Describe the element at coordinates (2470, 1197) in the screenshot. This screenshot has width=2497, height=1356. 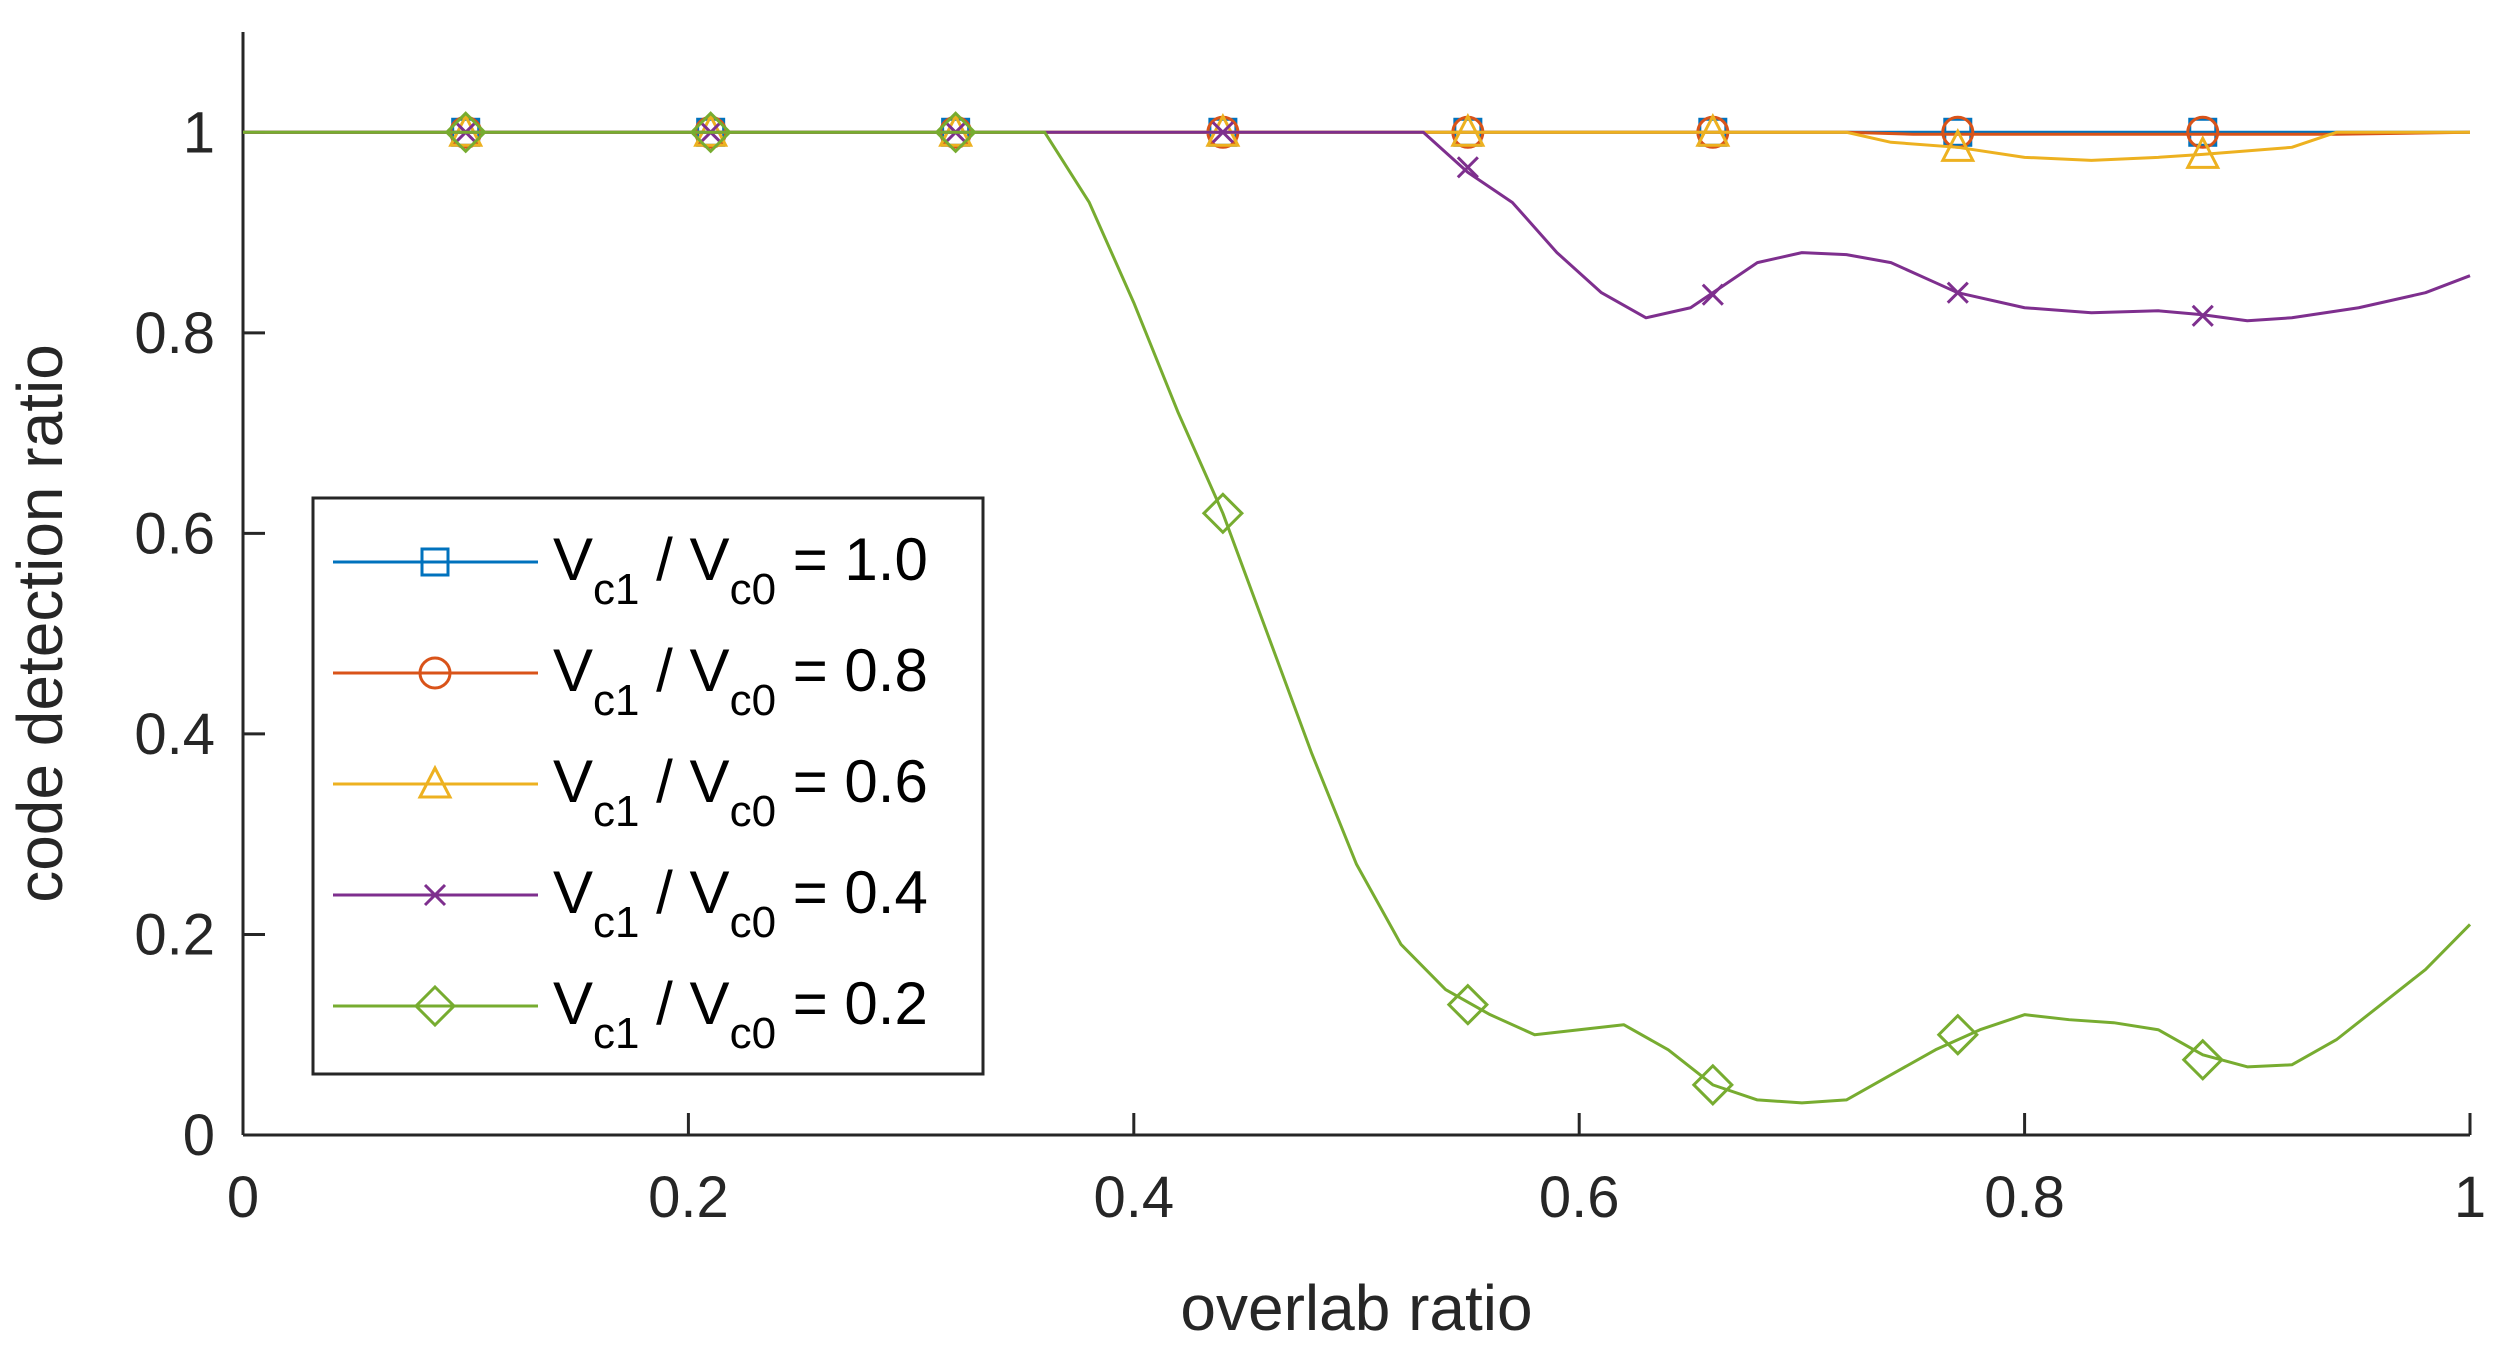
I see `x-tick-label: 1` at that location.